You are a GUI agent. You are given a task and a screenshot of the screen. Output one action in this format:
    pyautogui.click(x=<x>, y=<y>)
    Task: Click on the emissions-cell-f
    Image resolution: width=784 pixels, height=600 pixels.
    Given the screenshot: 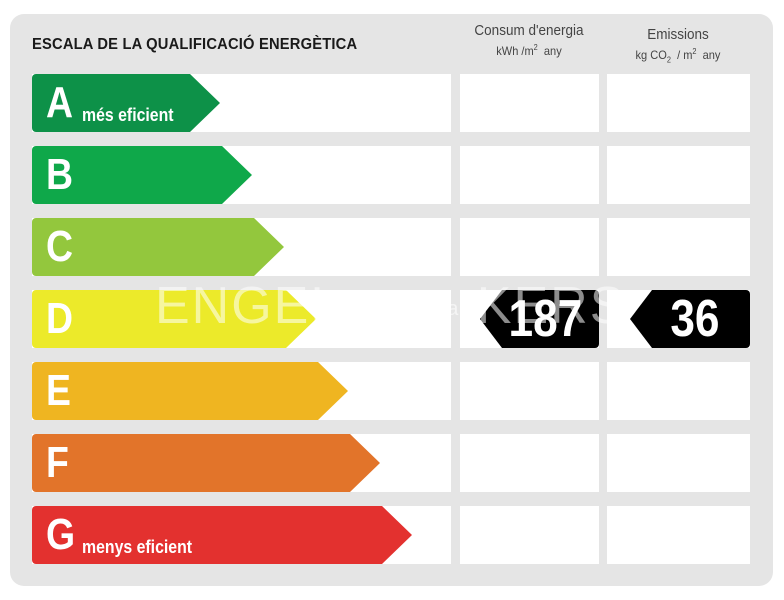 What is the action you would take?
    pyautogui.click(x=678, y=463)
    